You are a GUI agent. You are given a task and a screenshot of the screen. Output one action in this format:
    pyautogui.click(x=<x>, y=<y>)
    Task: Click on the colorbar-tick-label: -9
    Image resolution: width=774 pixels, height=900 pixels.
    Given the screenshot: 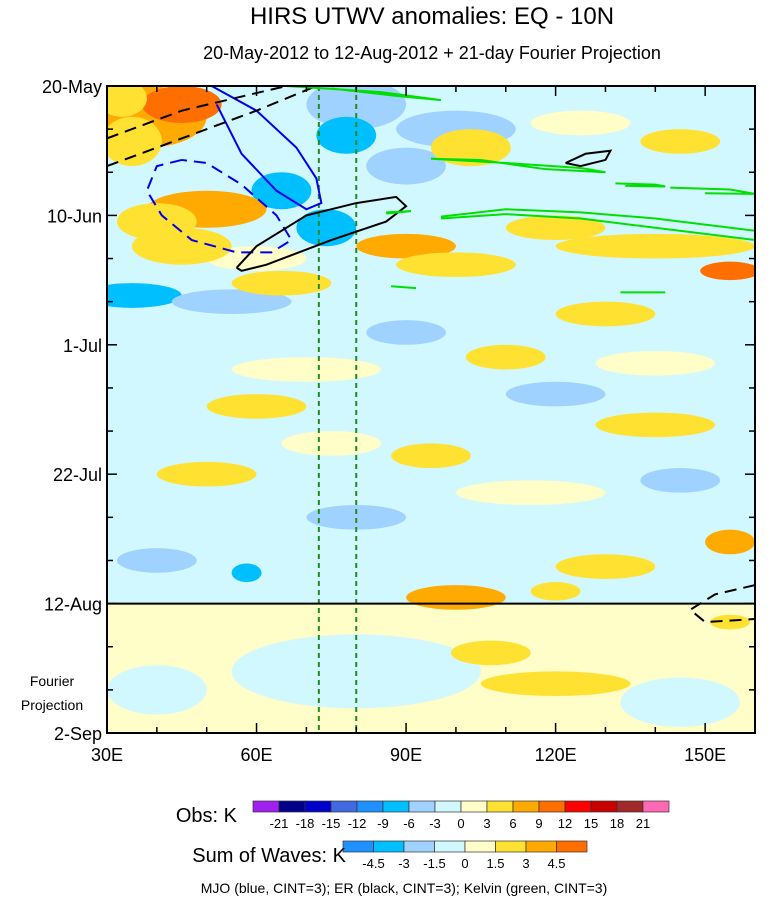 What is the action you would take?
    pyautogui.click(x=383, y=823)
    